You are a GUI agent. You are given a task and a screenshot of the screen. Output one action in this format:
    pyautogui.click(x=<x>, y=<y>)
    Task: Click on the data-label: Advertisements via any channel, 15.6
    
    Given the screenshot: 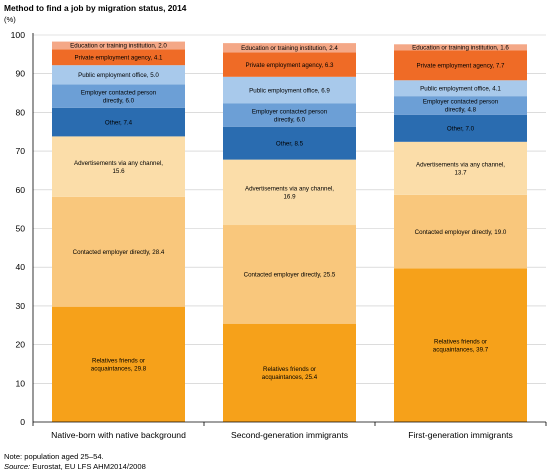 What is the action you would take?
    pyautogui.click(x=118, y=167)
    